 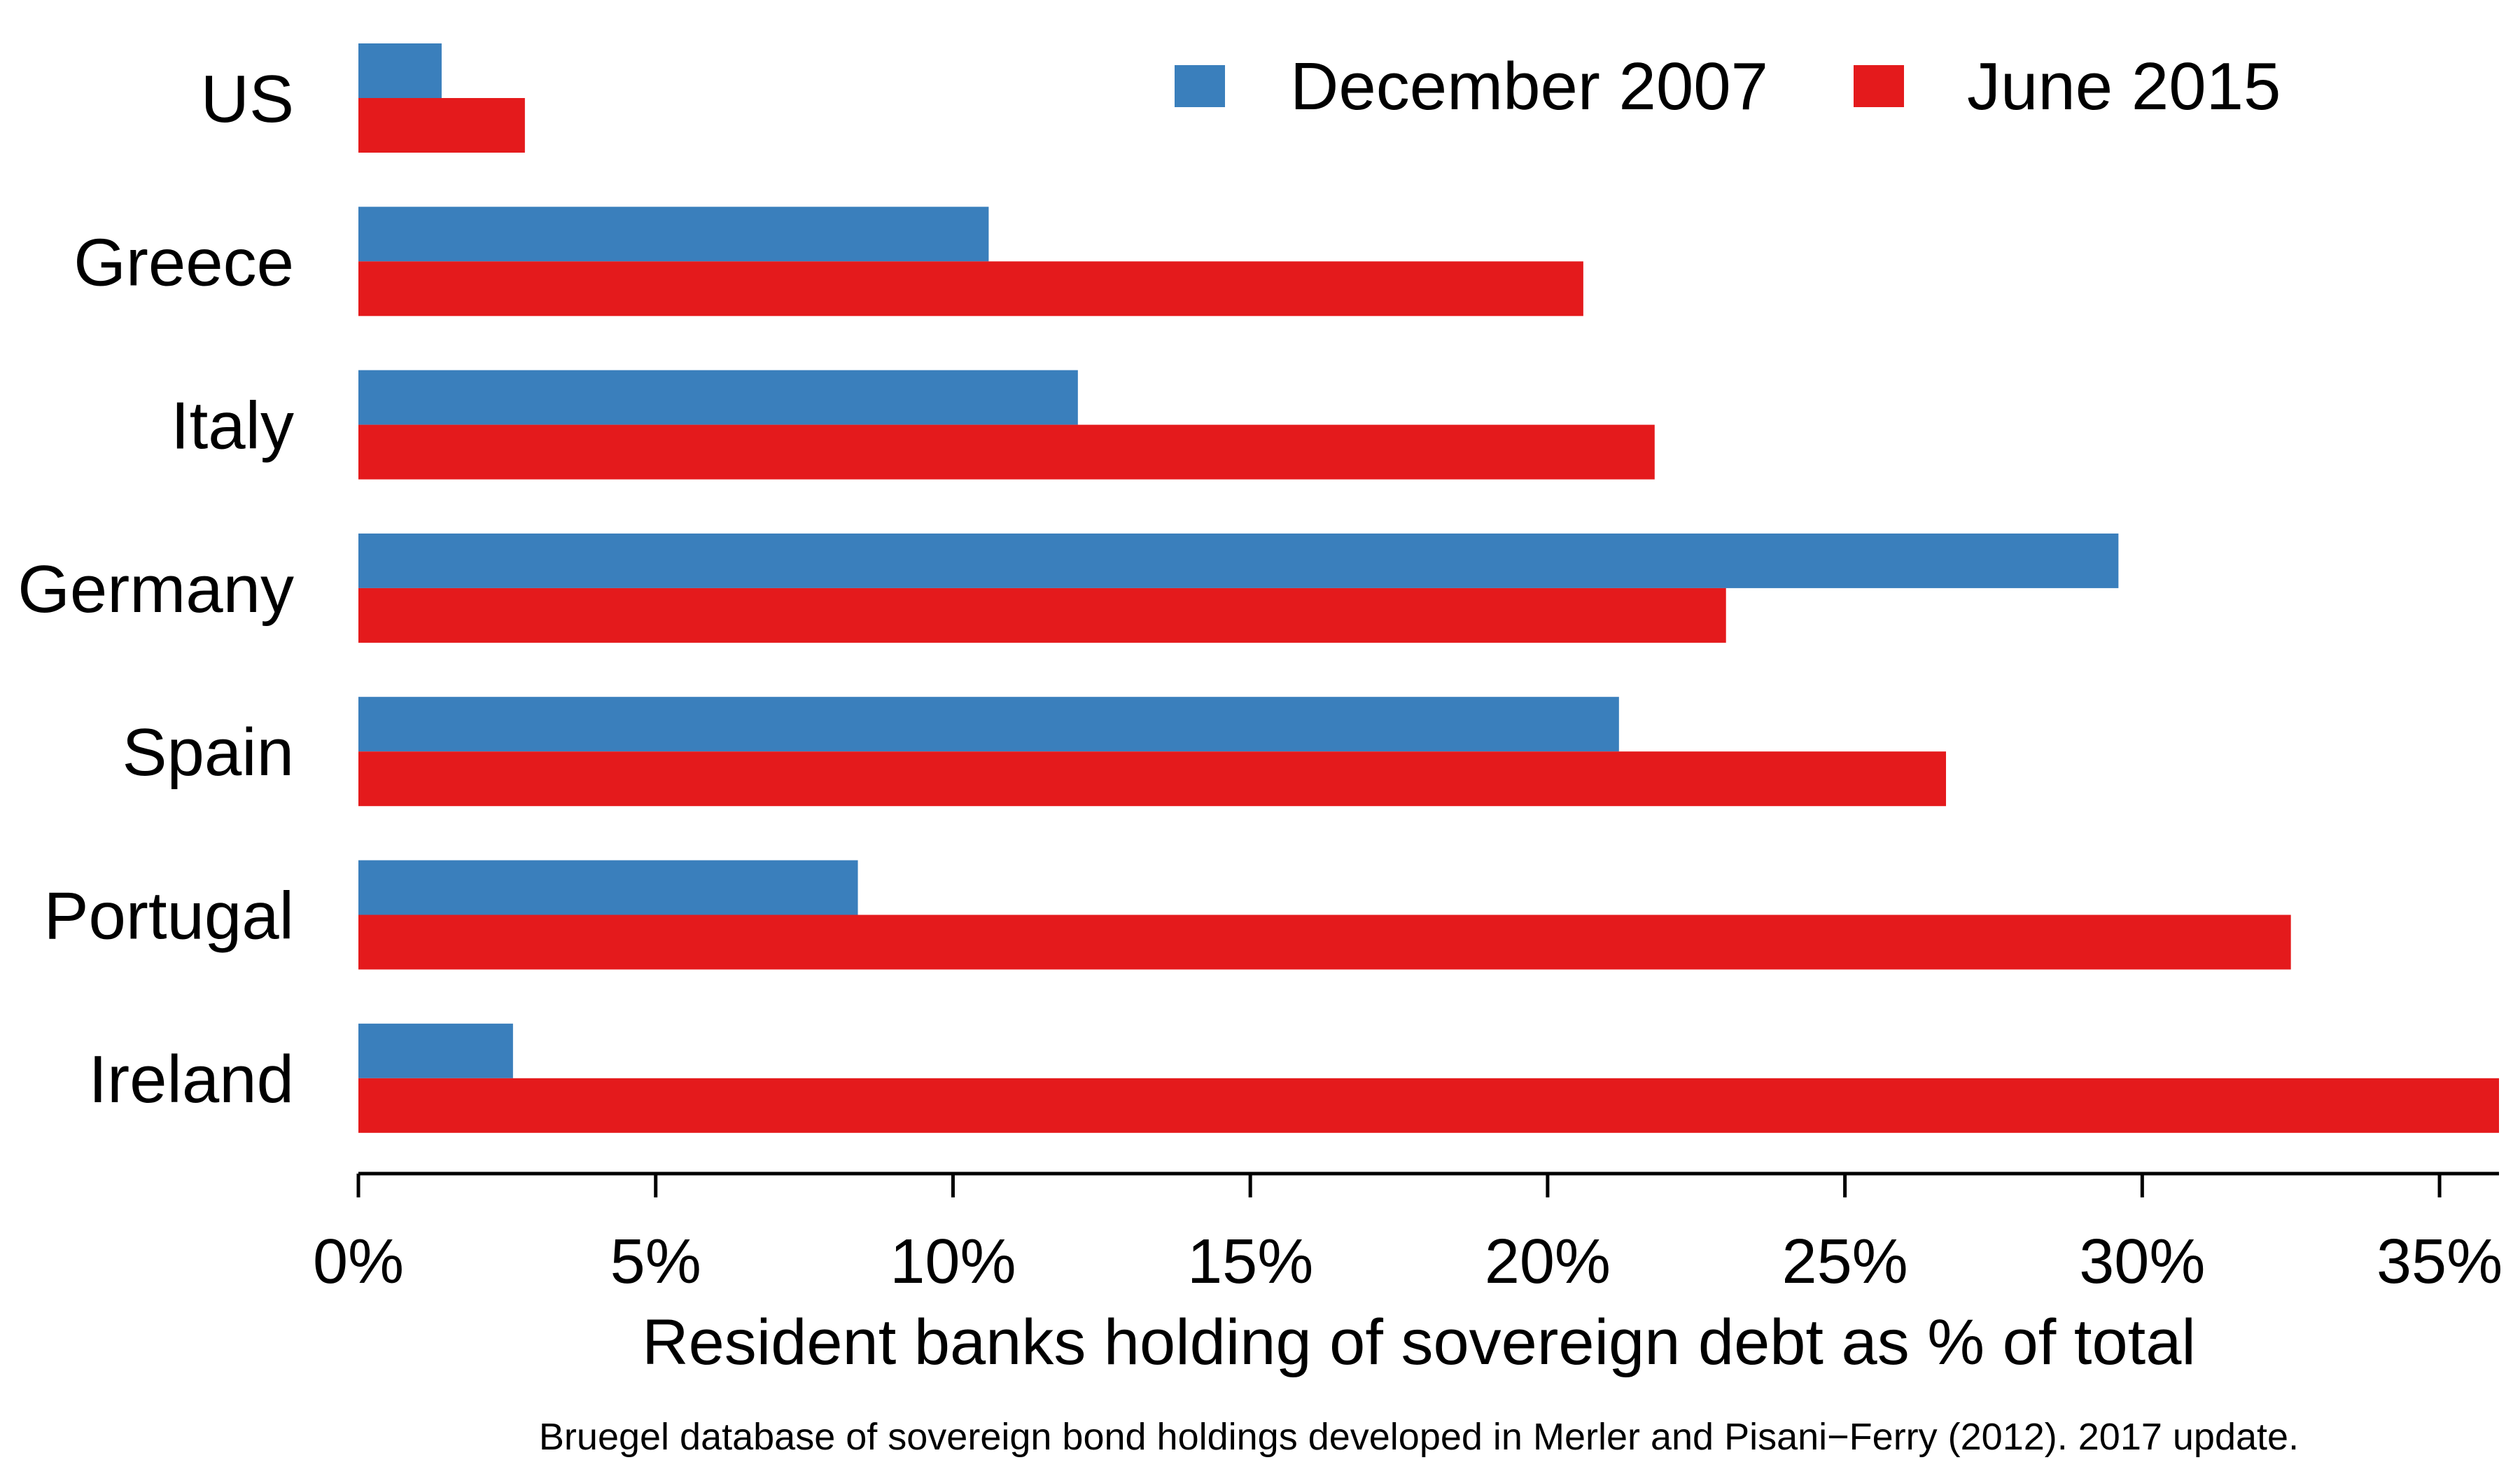 I want to click on category-labels: US Greece Italy Germany Spain Portugal Ireland, so click(x=156, y=589).